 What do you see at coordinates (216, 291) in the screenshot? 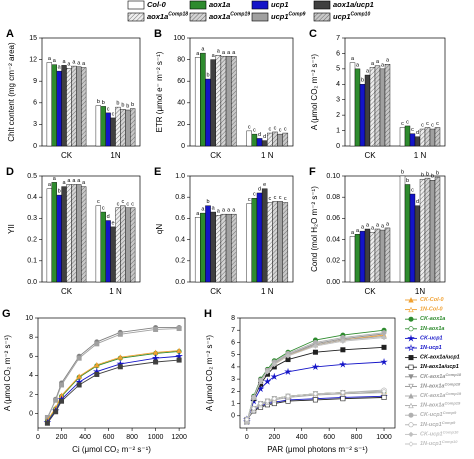
I see `x-tick-label: CK` at bounding box center [216, 291].